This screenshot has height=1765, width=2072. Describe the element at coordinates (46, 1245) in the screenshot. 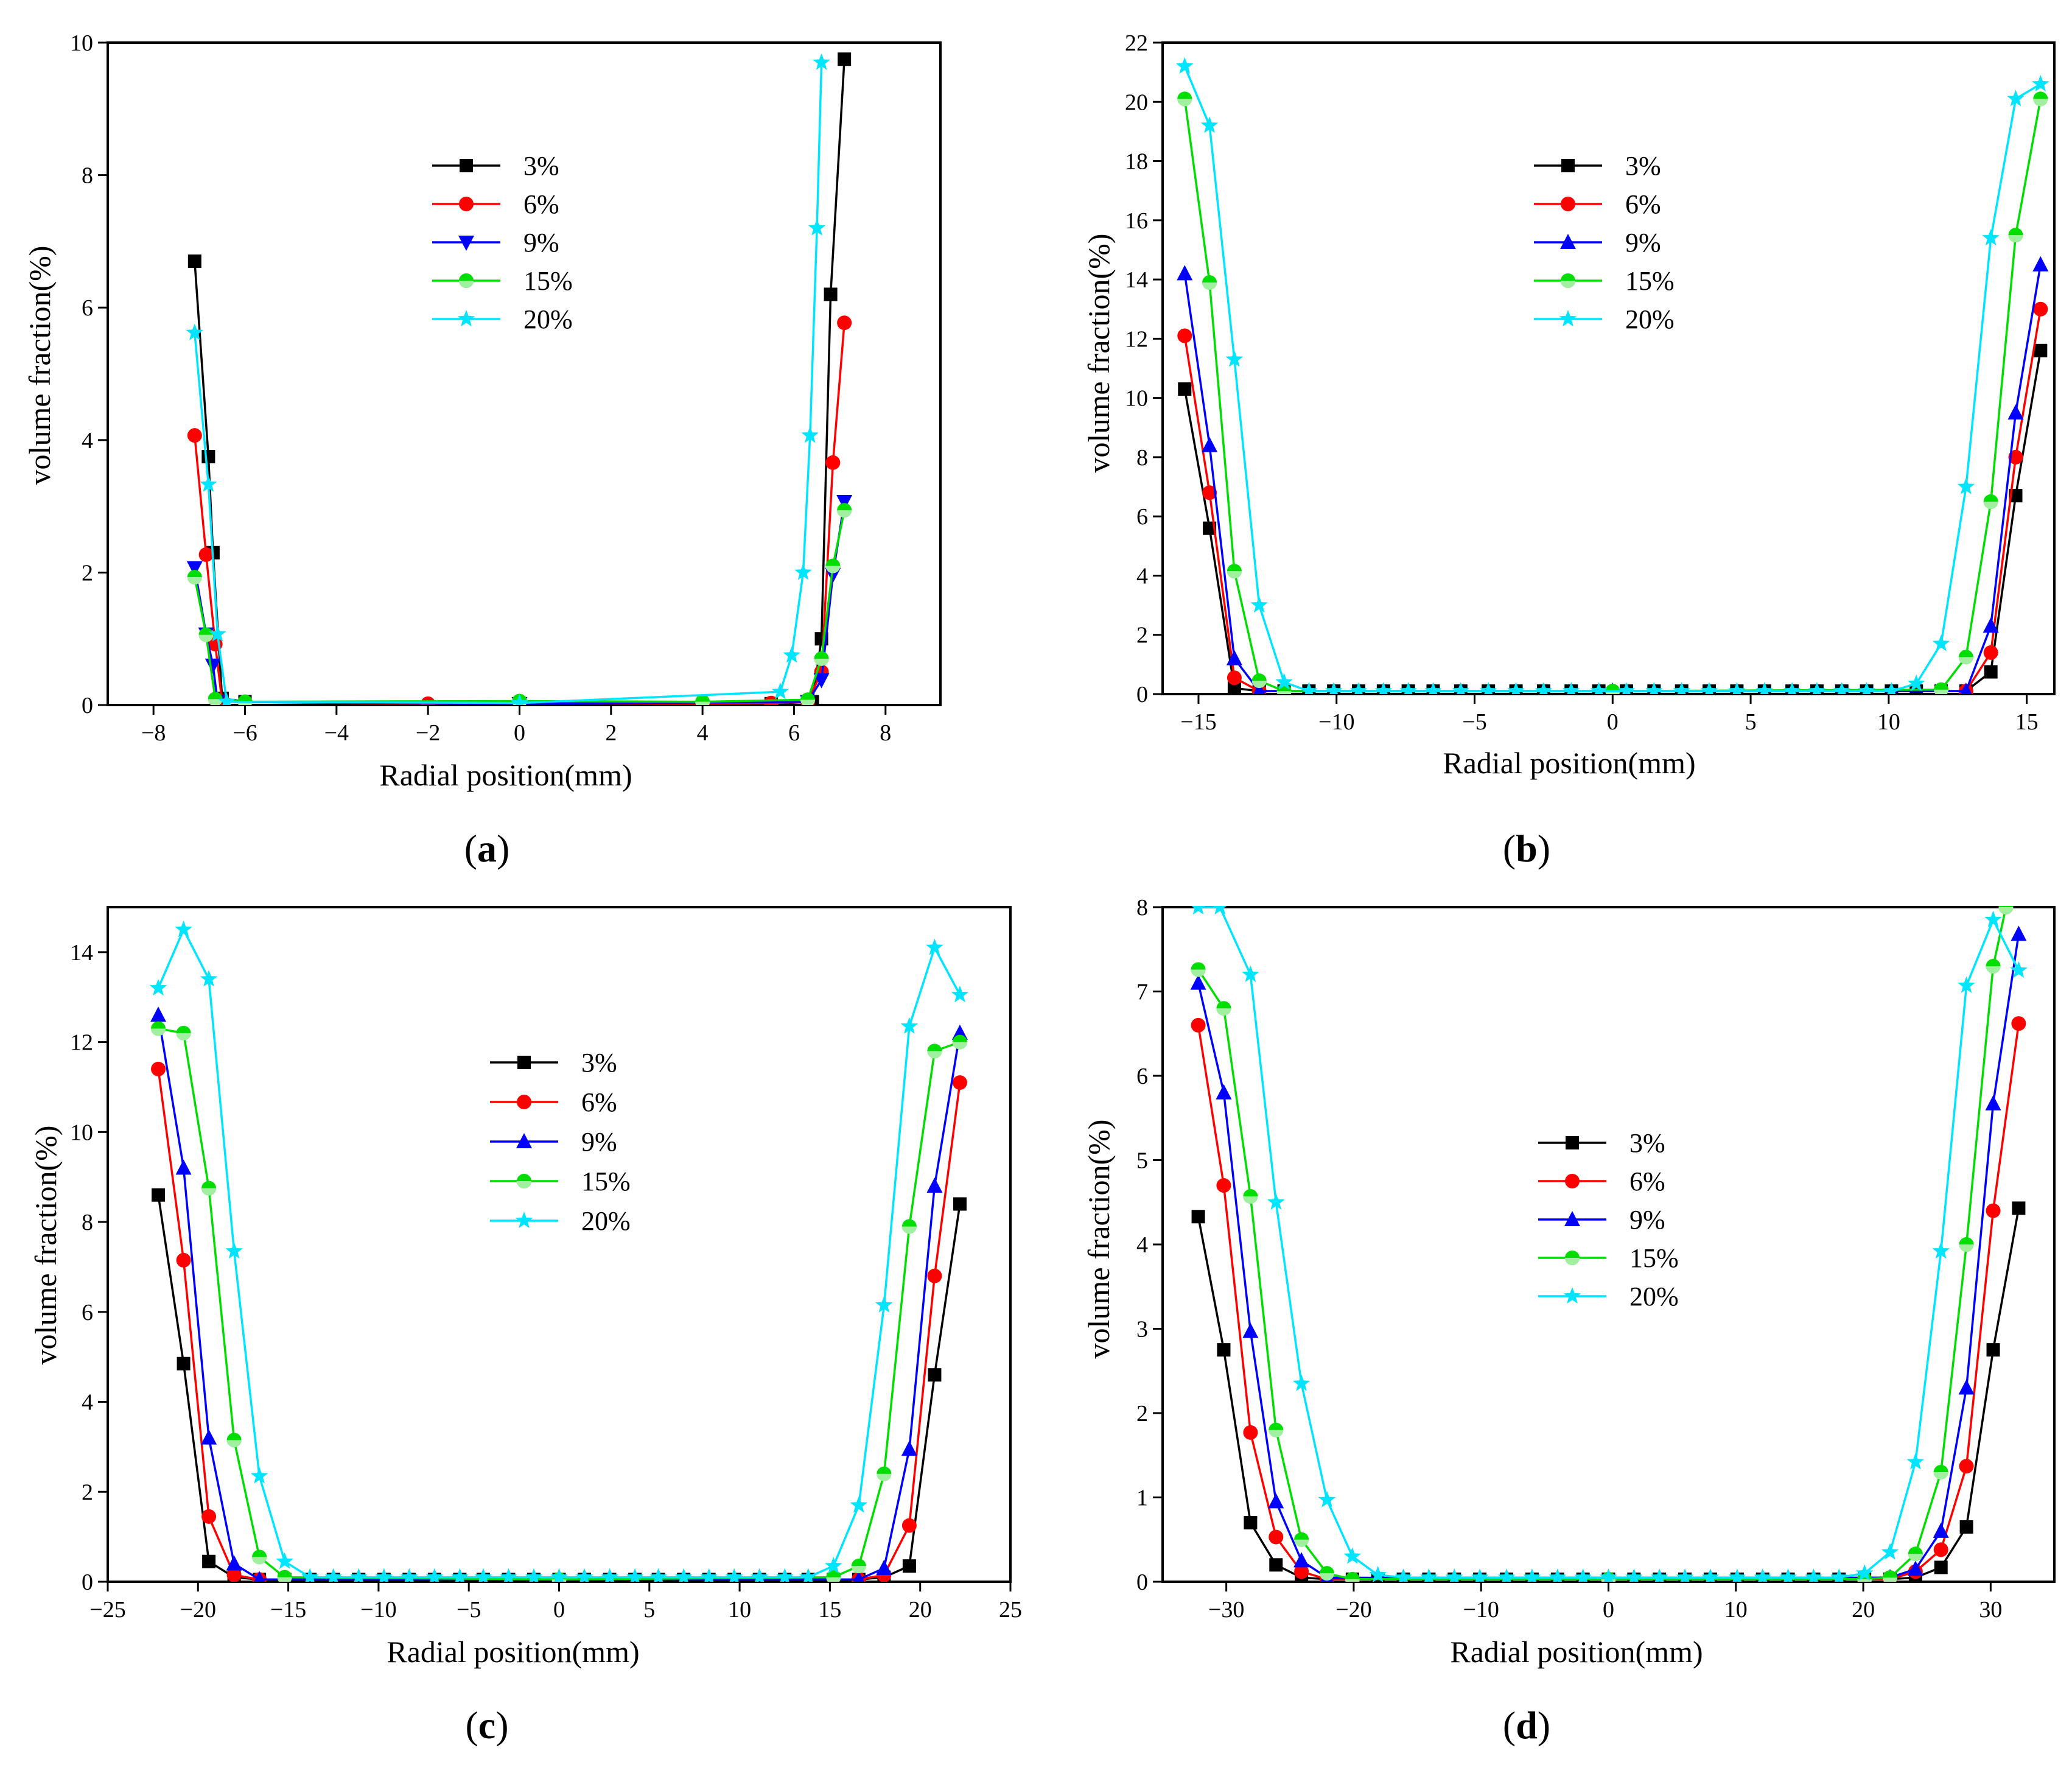

I see `y-axis-label: volume fraction(%)` at that location.